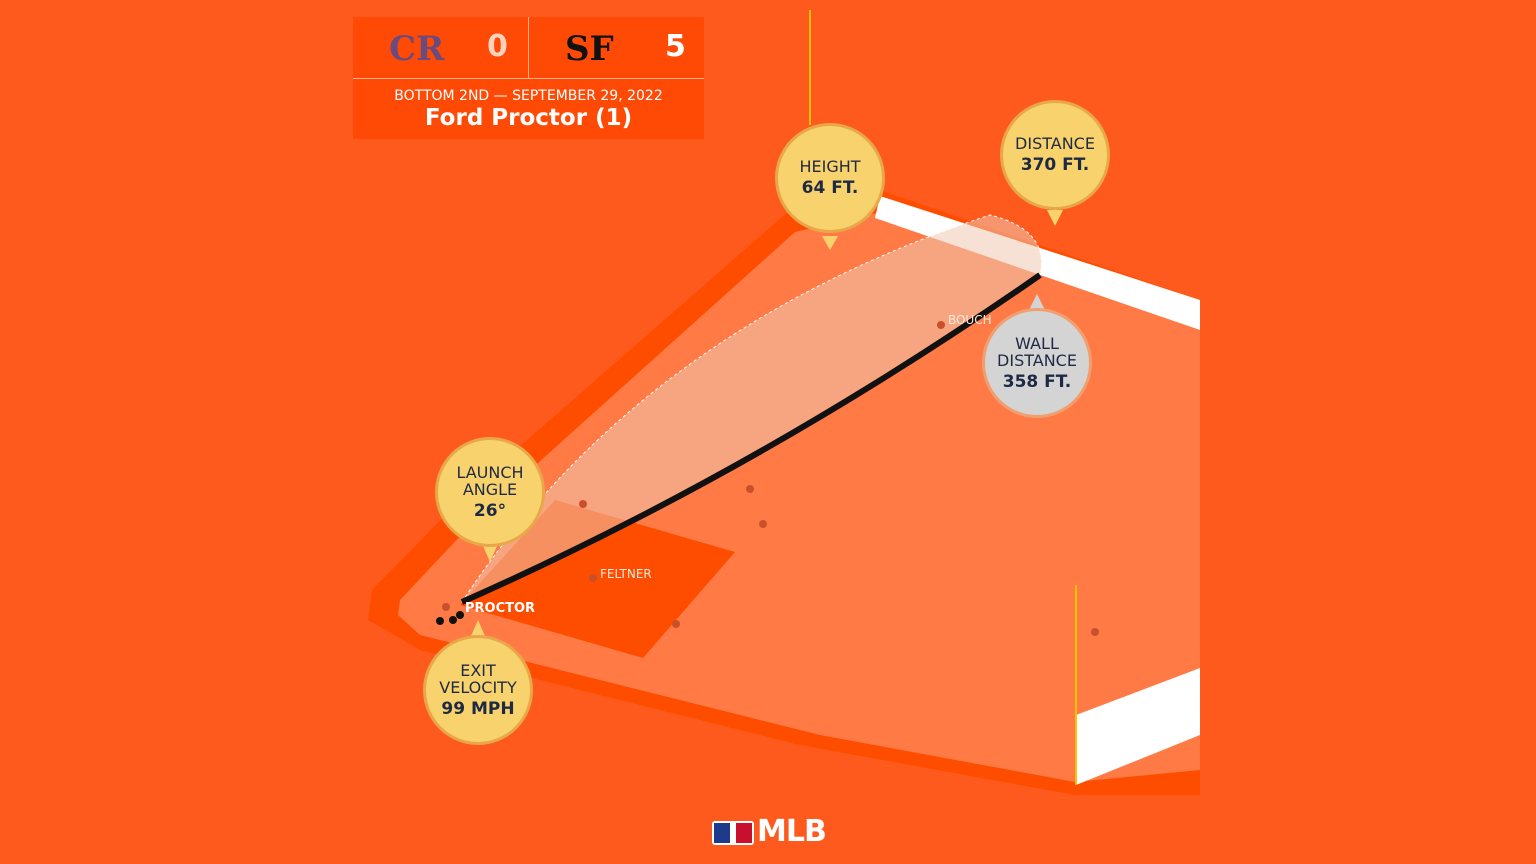 The width and height of the screenshot is (1536, 864). I want to click on batter-dots, so click(450, 618).